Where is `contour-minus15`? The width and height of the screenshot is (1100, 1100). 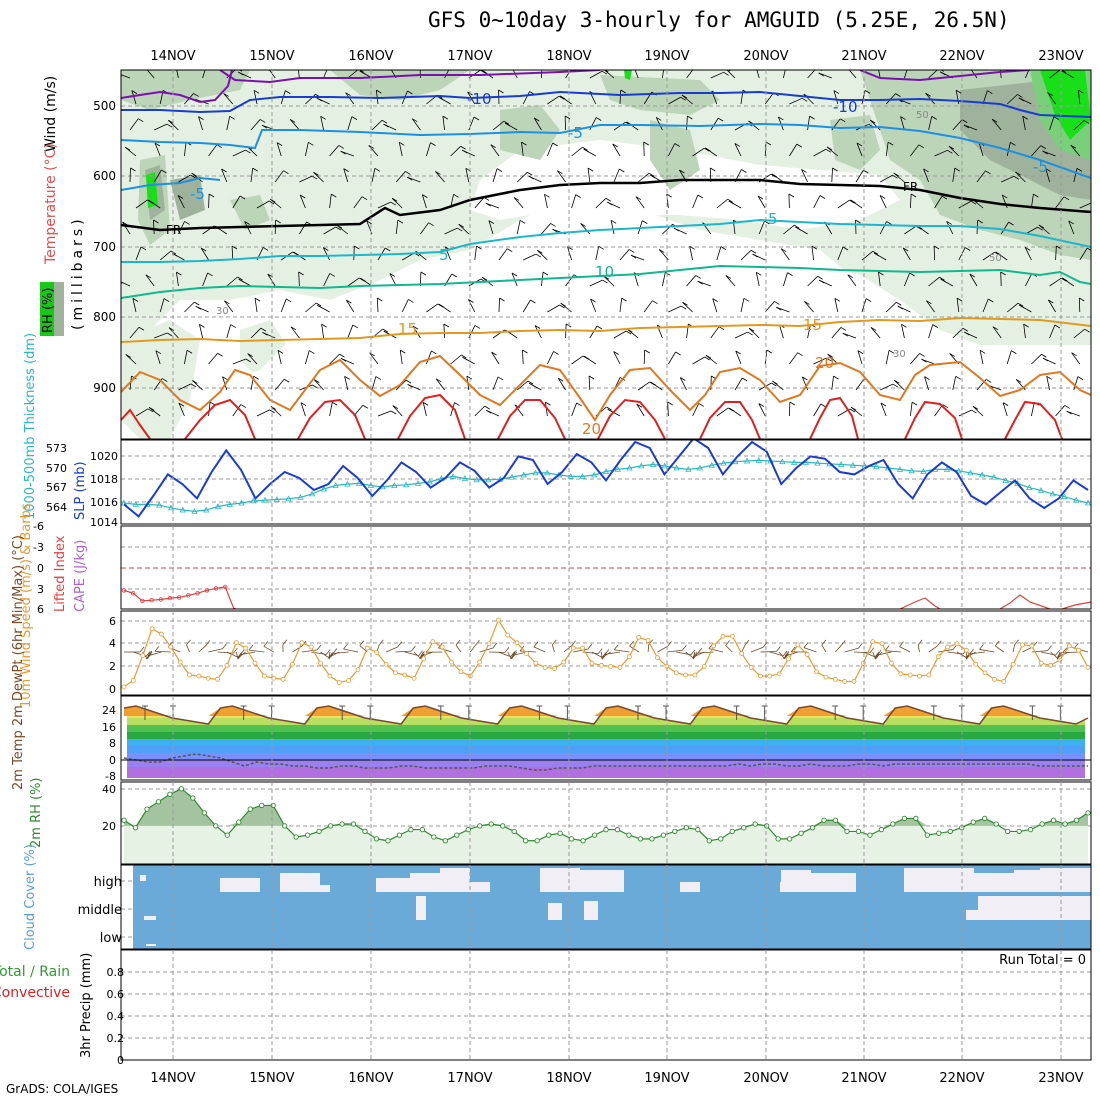 contour-minus15 is located at coordinates (410, 77).